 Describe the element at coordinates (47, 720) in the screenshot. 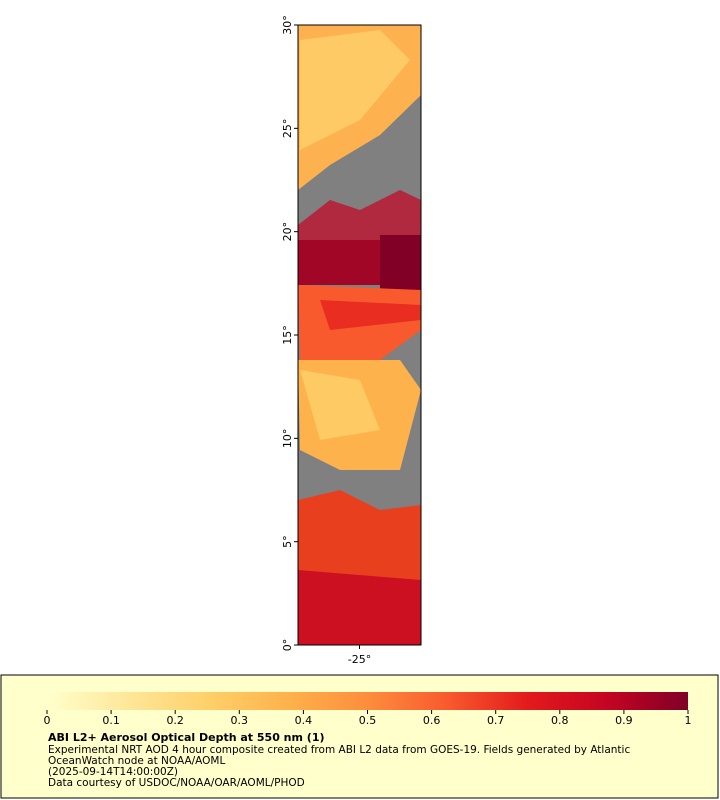

I see `colorbar-tick-label: 0` at that location.